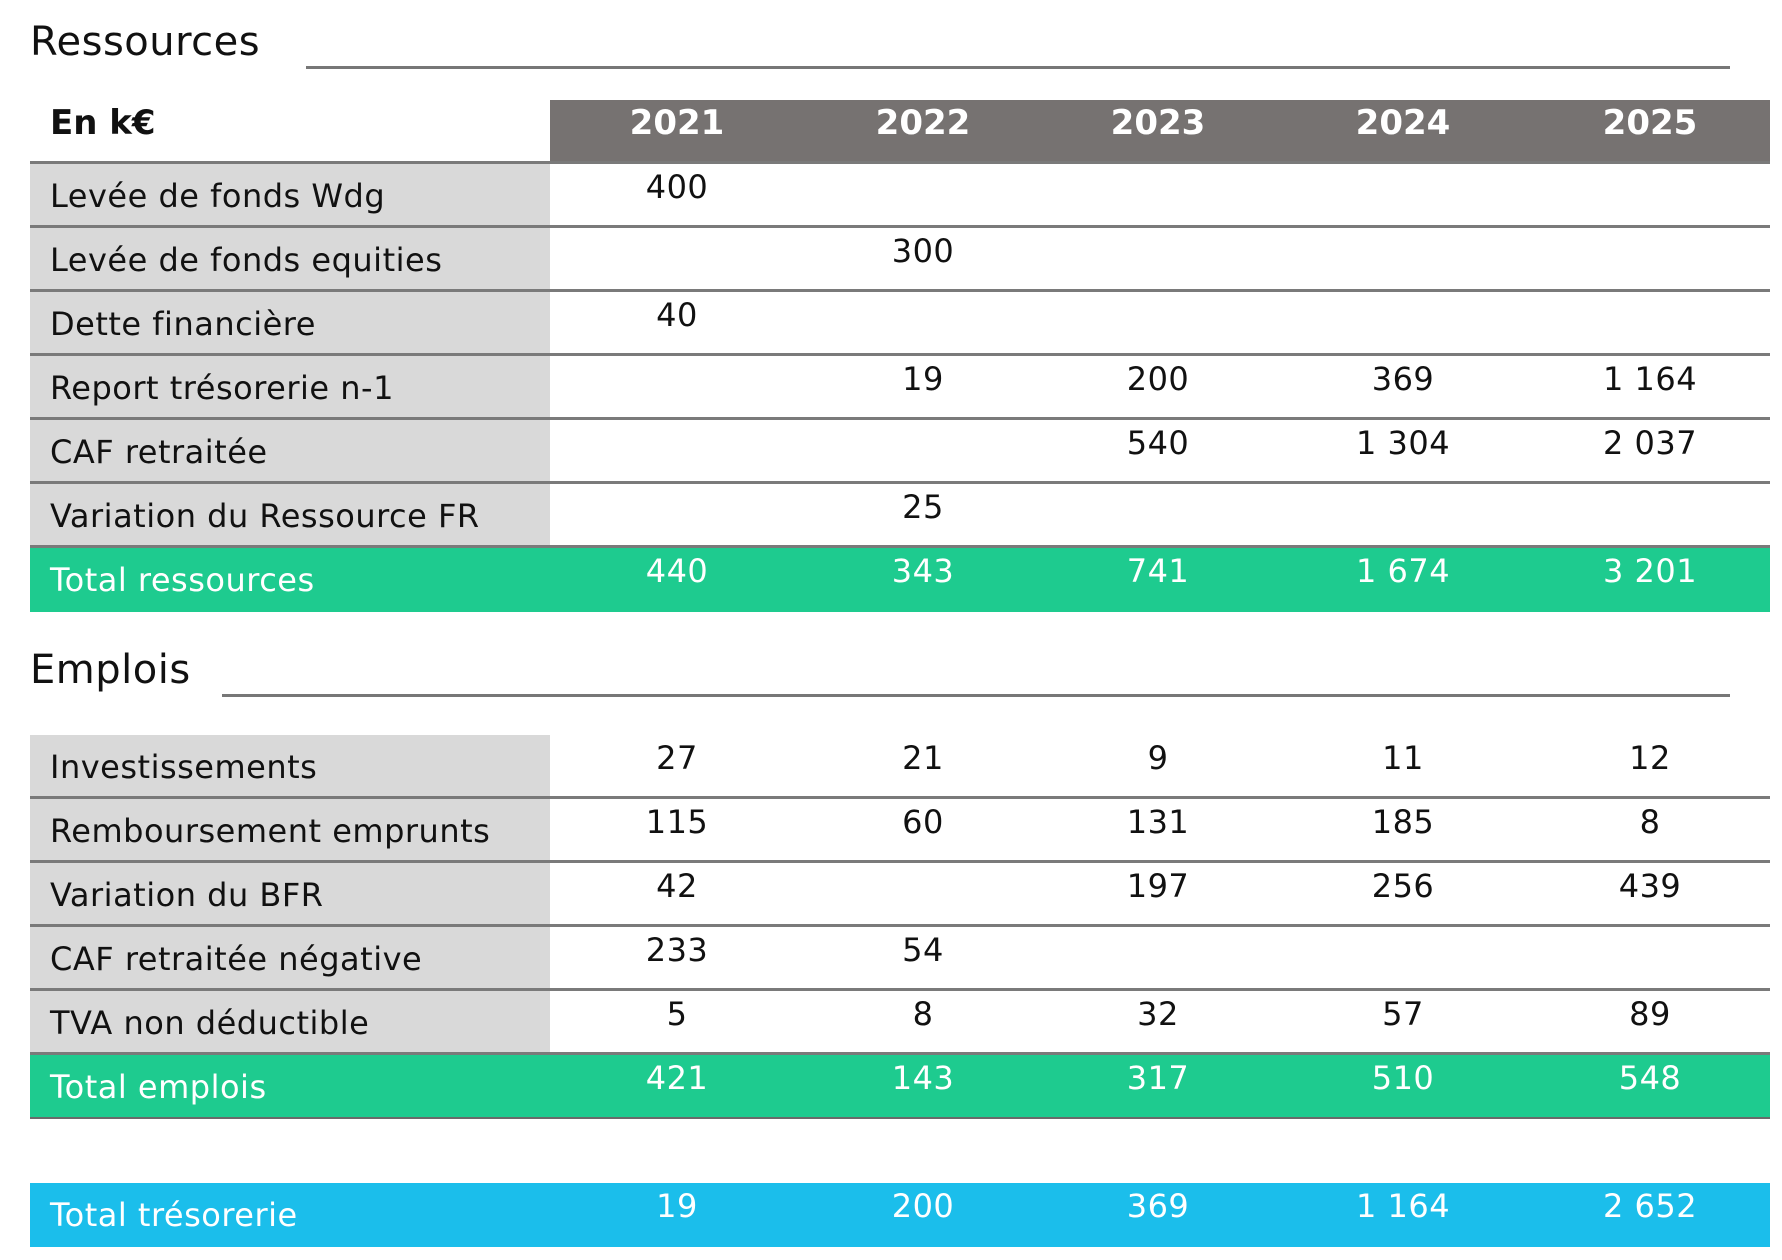 The image size is (1782, 1260). I want to click on row-label: Variation du Ressource FR, so click(290, 514).